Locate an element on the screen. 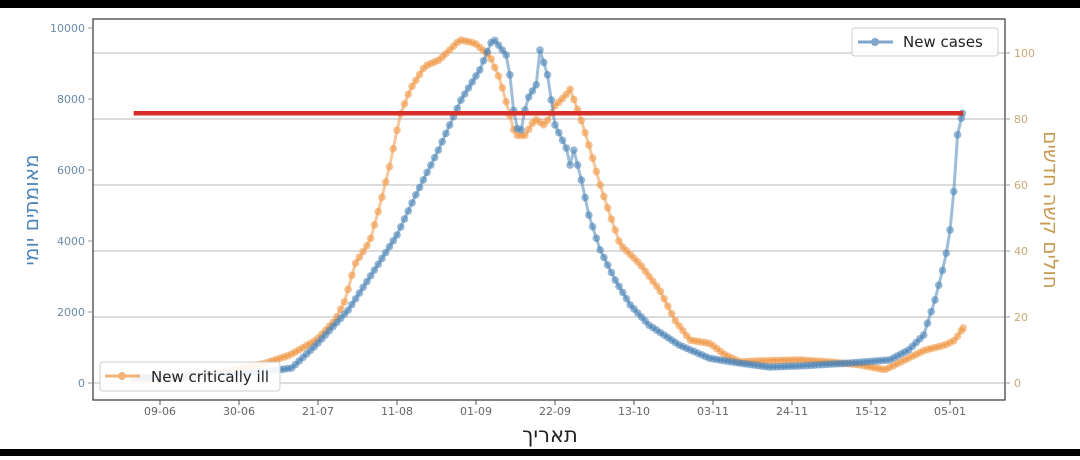 This screenshot has height=460, width=1080. legend-label-new-critically-ill: New critically ill is located at coordinates (210, 377).